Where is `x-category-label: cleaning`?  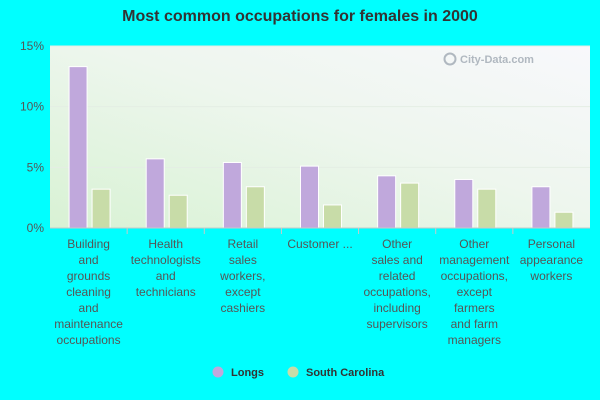 x-category-label: cleaning is located at coordinates (88, 292).